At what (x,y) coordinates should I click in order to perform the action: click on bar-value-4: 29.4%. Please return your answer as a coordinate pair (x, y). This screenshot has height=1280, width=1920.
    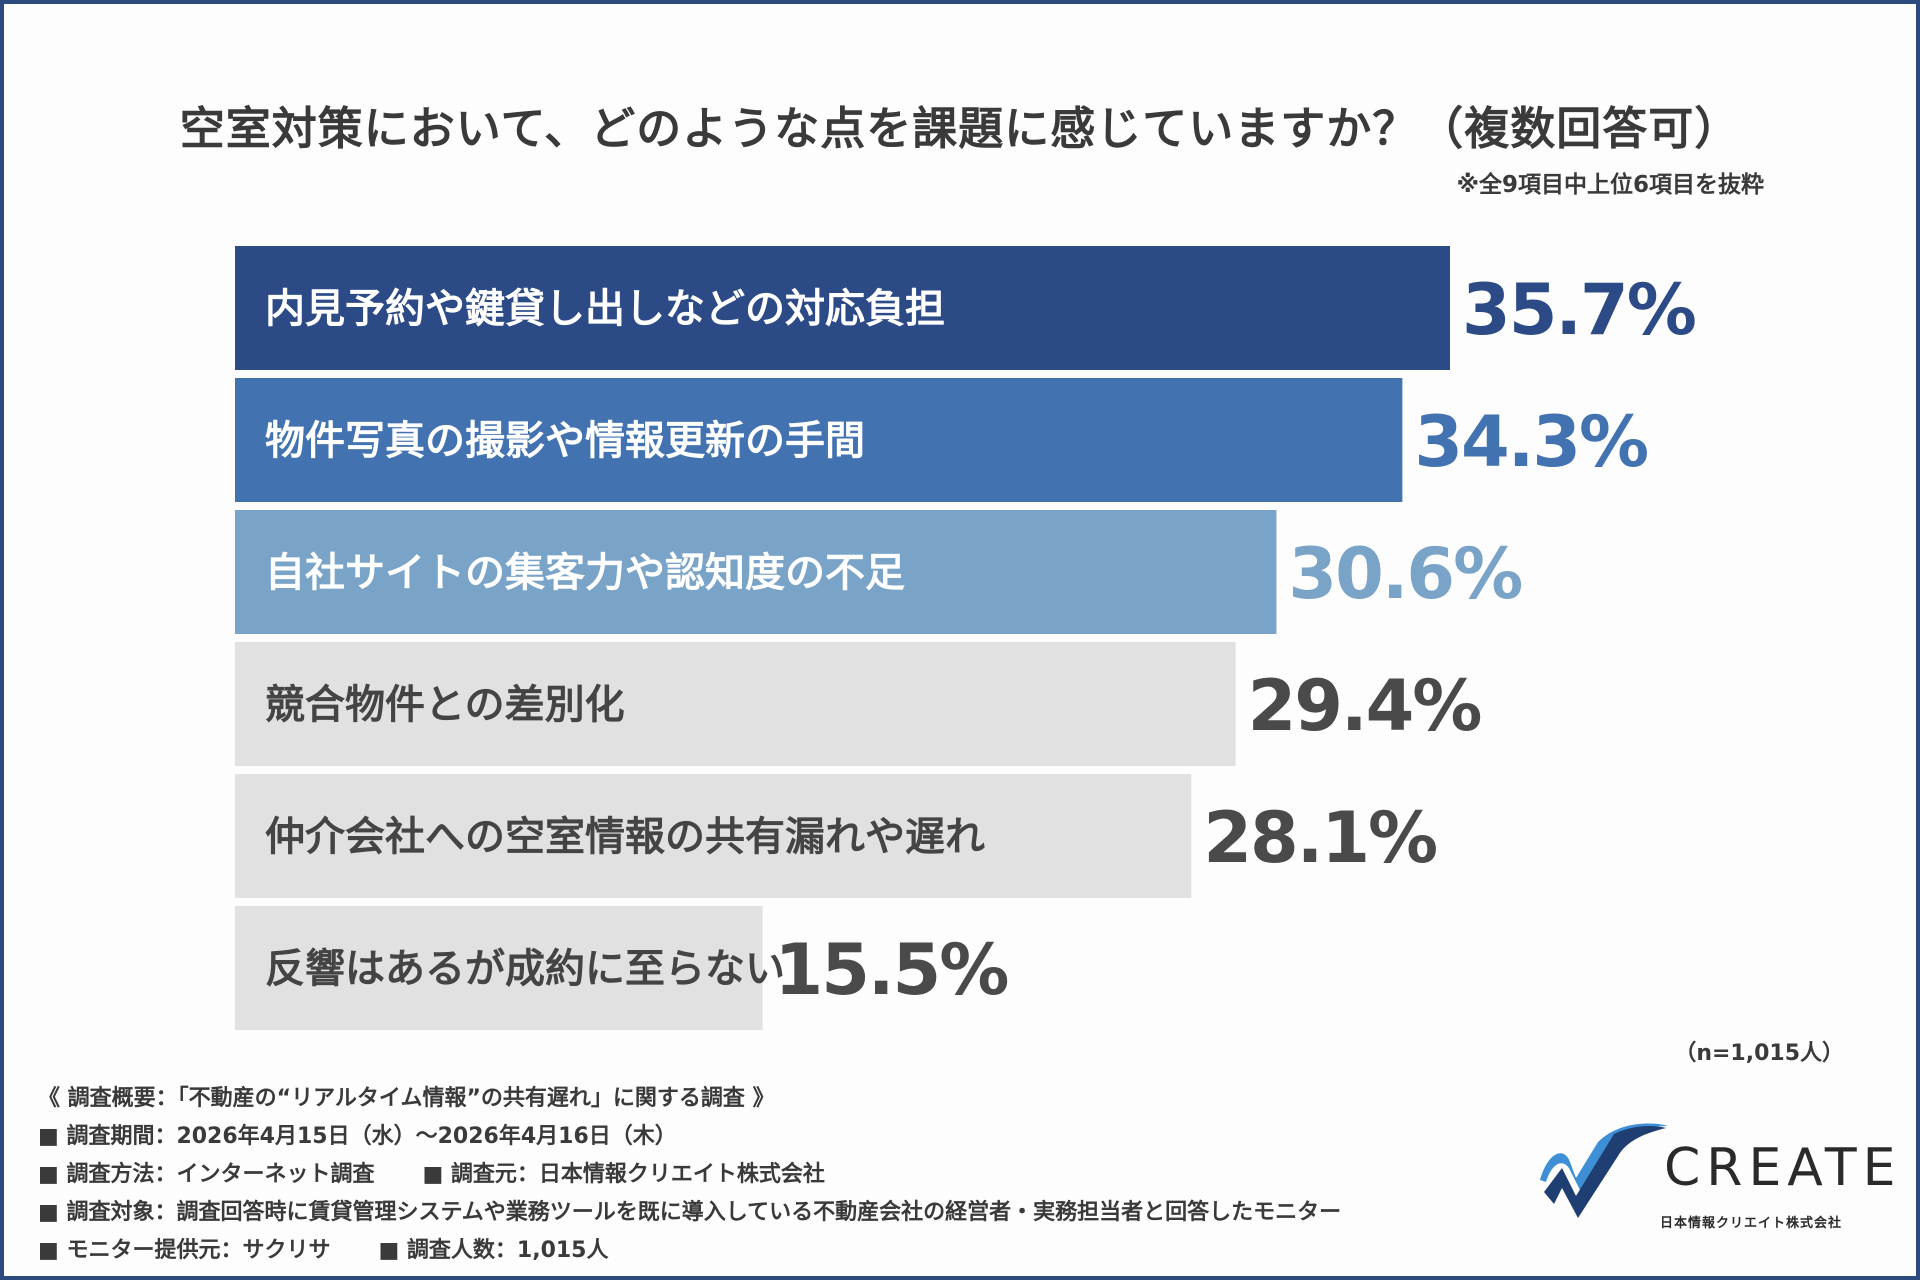
    Looking at the image, I should click on (1364, 706).